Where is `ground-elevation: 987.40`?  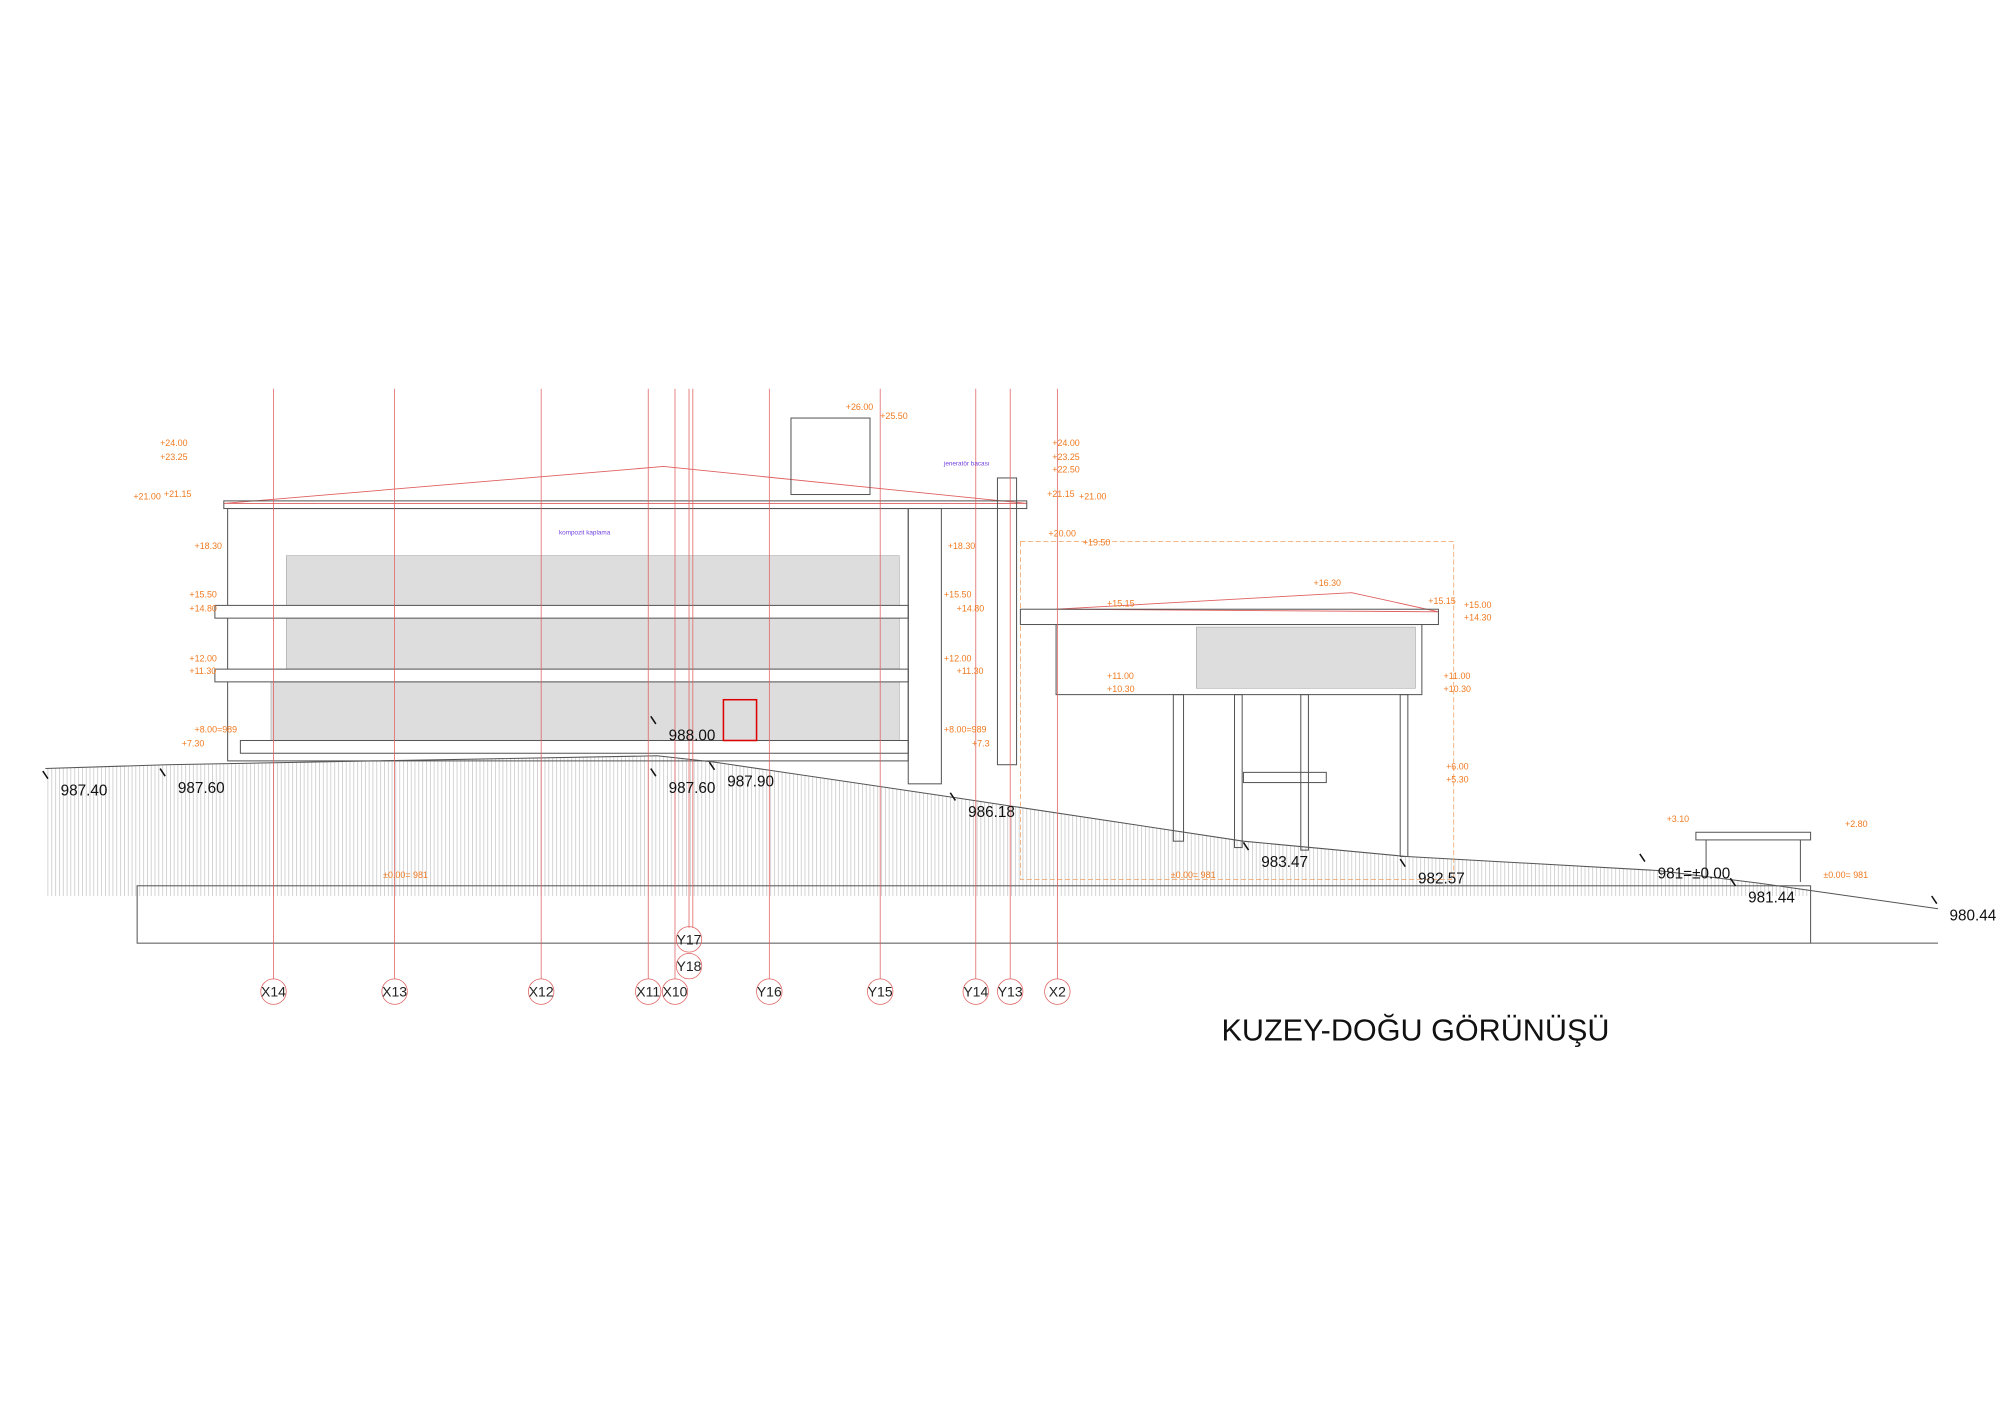
ground-elevation: 987.40 is located at coordinates (84, 791).